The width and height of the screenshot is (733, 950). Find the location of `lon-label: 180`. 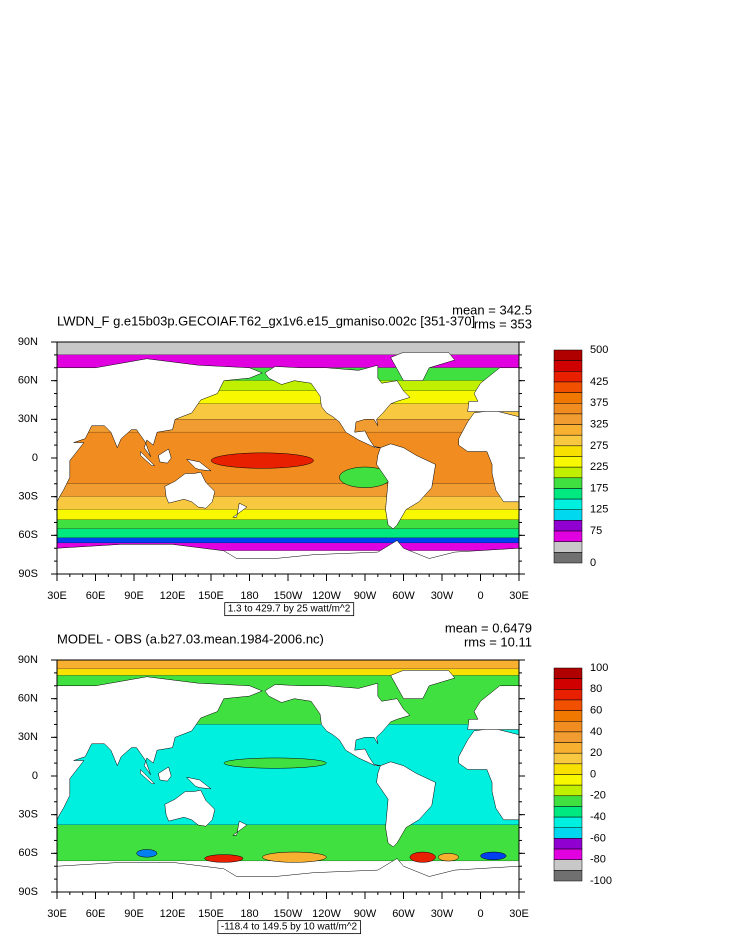

lon-label: 180 is located at coordinates (249, 596).